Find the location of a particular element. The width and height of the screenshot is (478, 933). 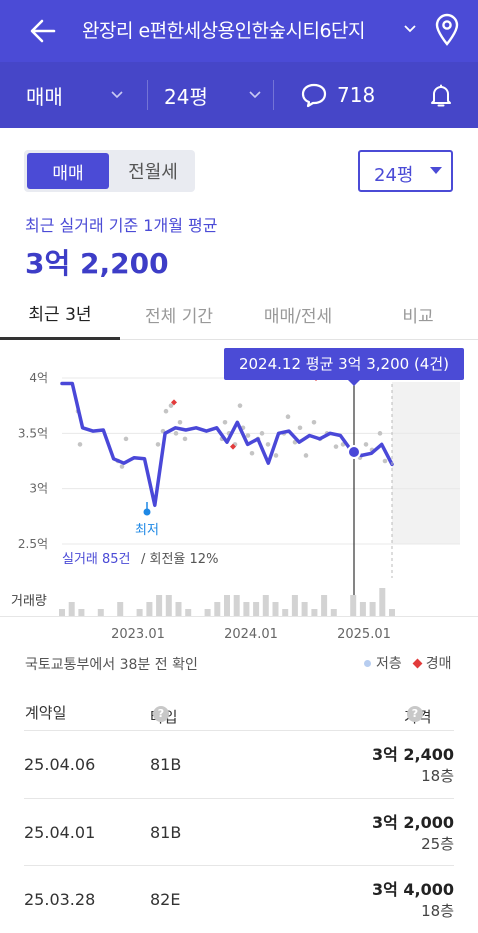

y-tick: 3억 is located at coordinates (38, 489).